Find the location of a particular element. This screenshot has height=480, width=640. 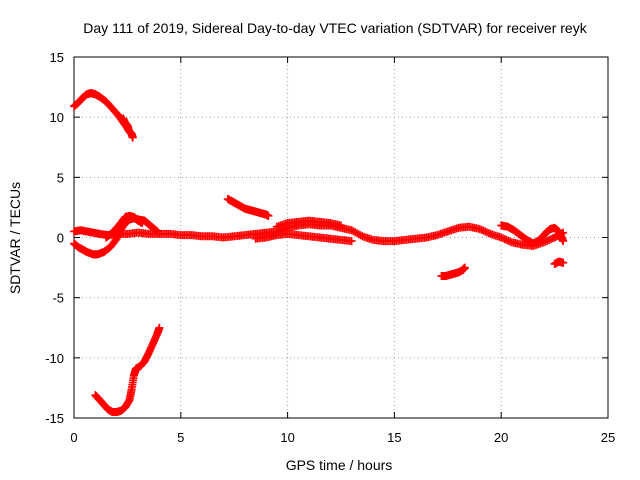

x-tick-label: 5 is located at coordinates (180, 437).